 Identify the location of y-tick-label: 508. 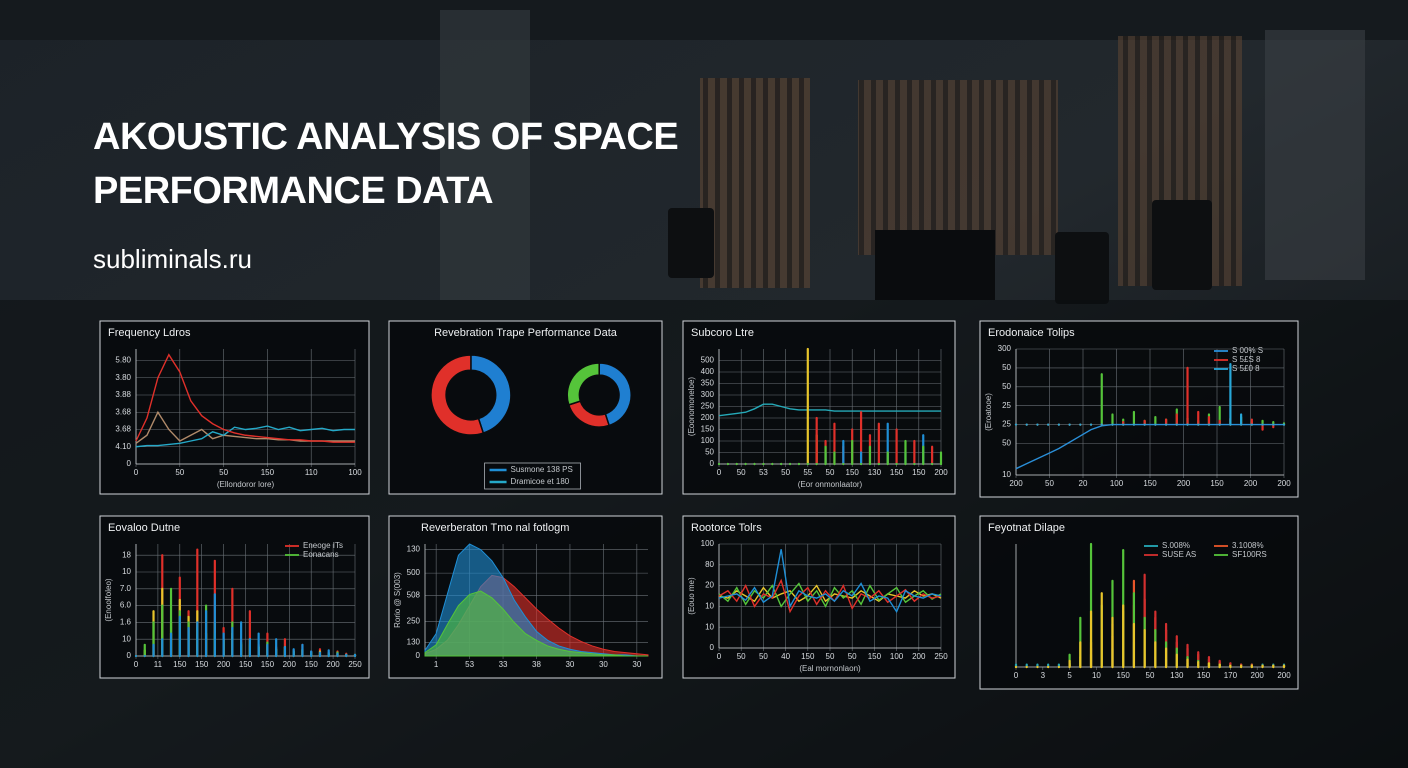
(414, 595).